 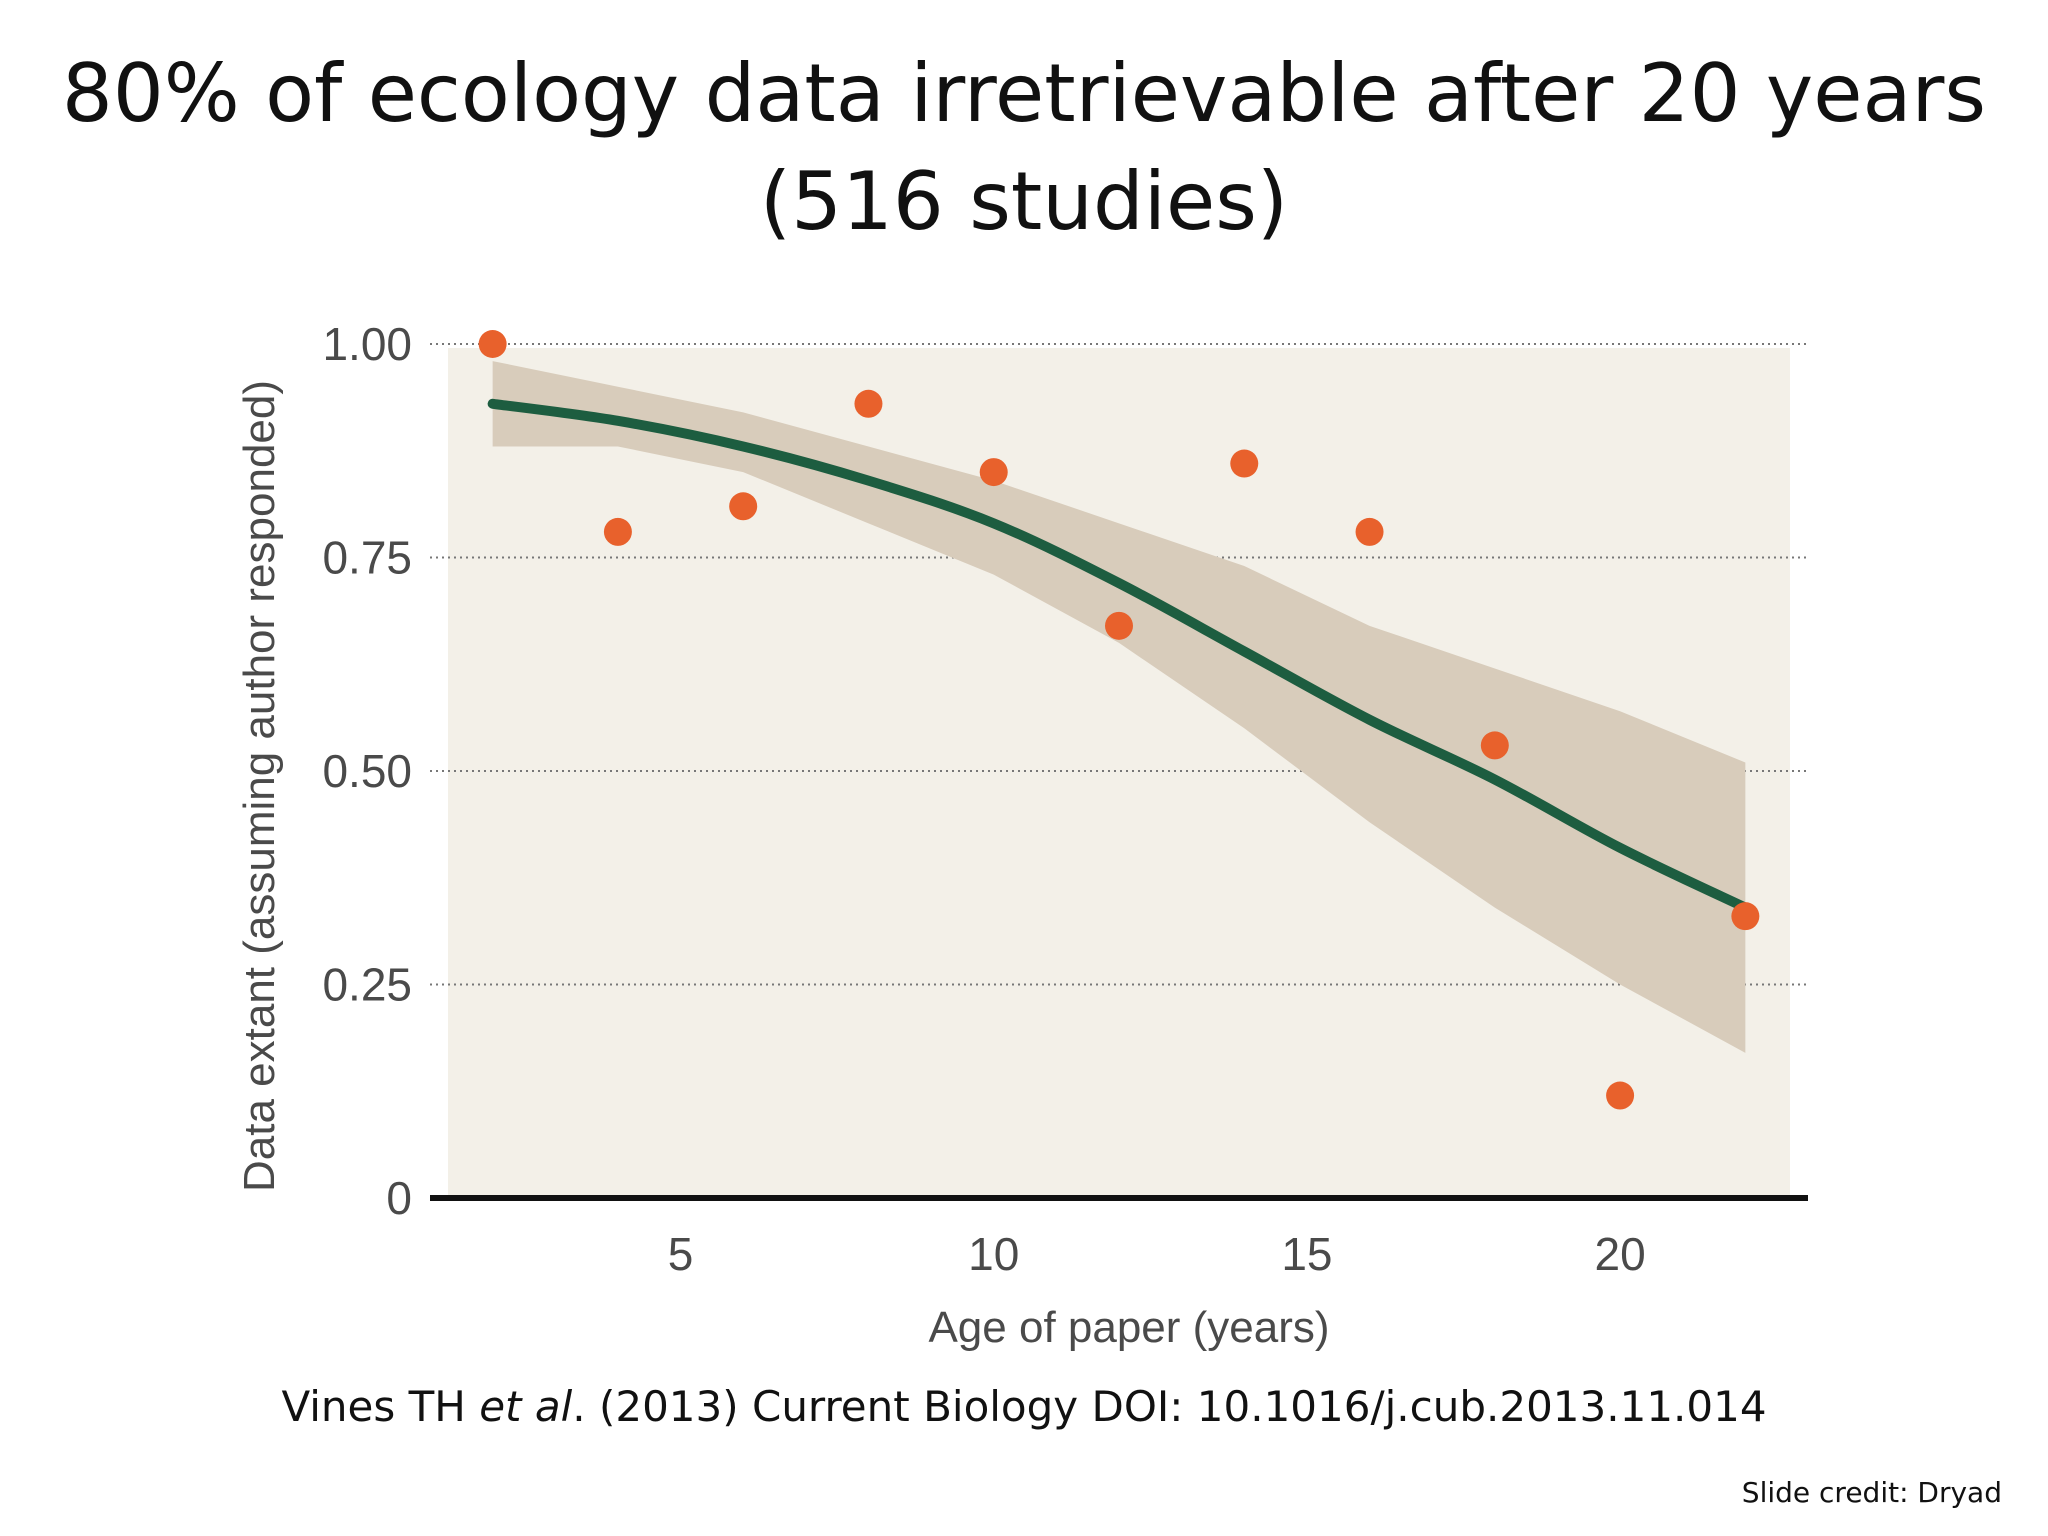 I want to click on x-axis-label: Age of paper (years), so click(x=1128, y=1327).